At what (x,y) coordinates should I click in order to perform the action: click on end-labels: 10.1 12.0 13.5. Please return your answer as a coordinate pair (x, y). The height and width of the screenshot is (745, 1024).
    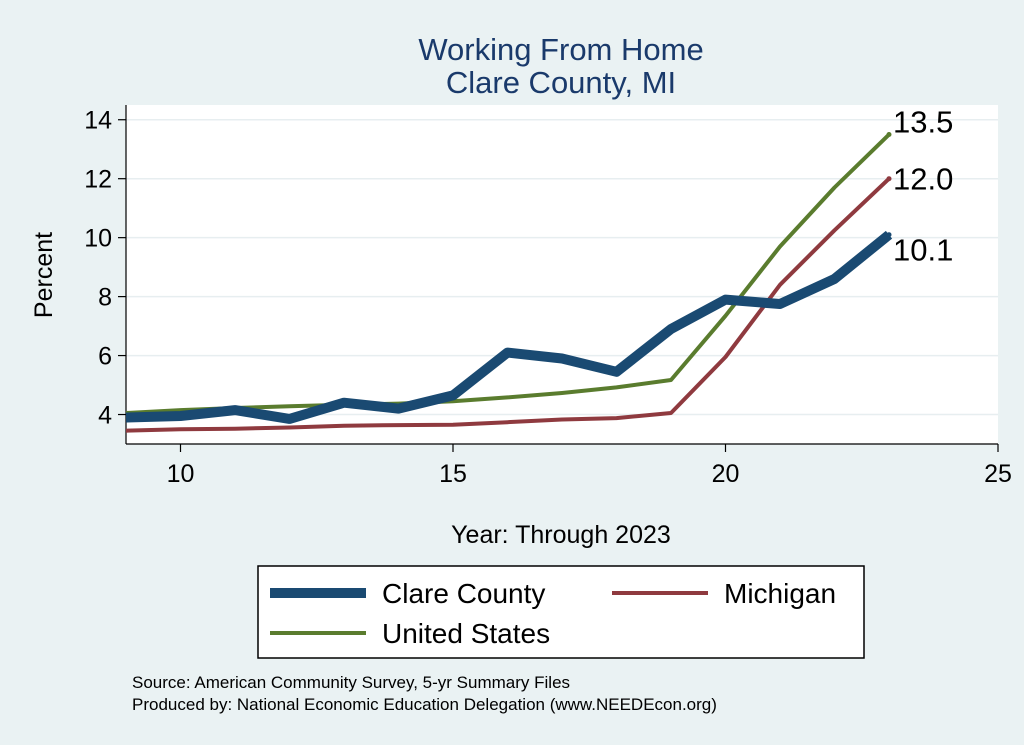
    Looking at the image, I should click on (923, 185).